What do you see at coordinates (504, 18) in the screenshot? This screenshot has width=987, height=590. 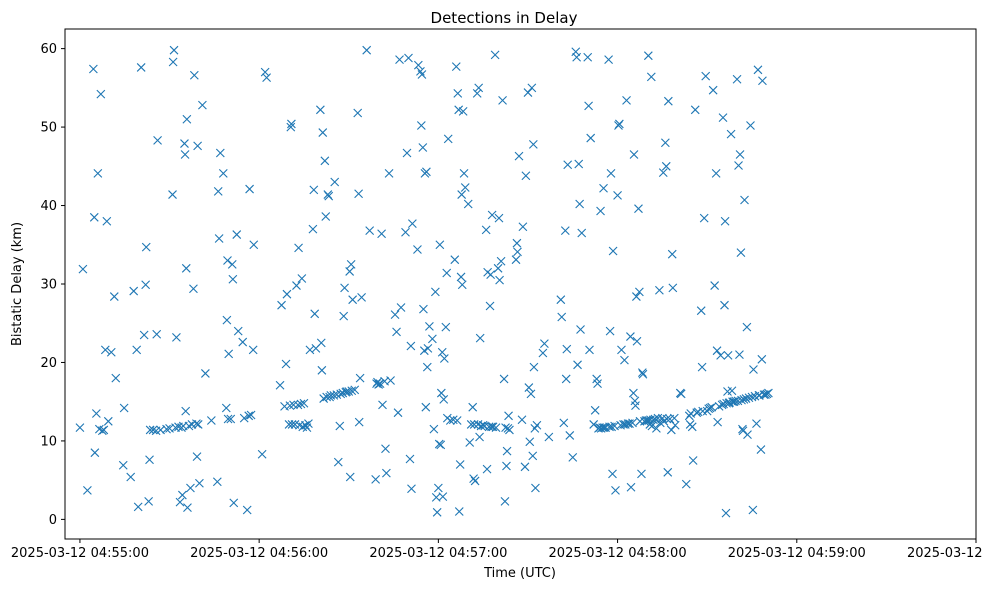 I see `chart-title: Detections in Delay` at bounding box center [504, 18].